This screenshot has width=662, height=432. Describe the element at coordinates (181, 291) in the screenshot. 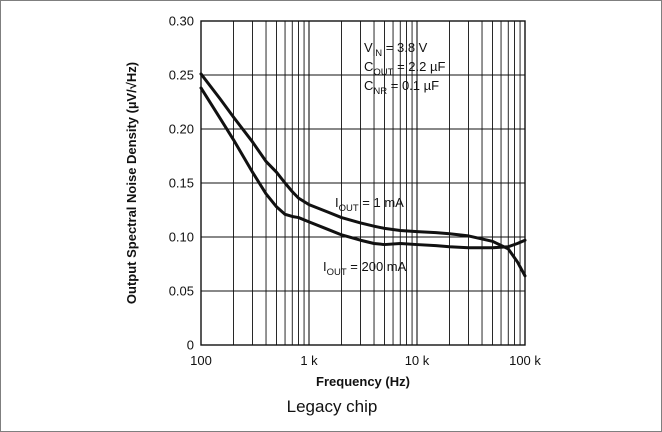

I see `y-tick-label: 0.05` at that location.